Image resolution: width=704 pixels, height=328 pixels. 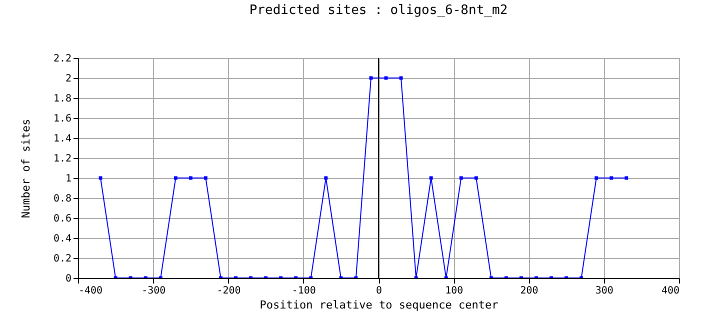 I want to click on x-tick-label: 0, so click(x=379, y=291).